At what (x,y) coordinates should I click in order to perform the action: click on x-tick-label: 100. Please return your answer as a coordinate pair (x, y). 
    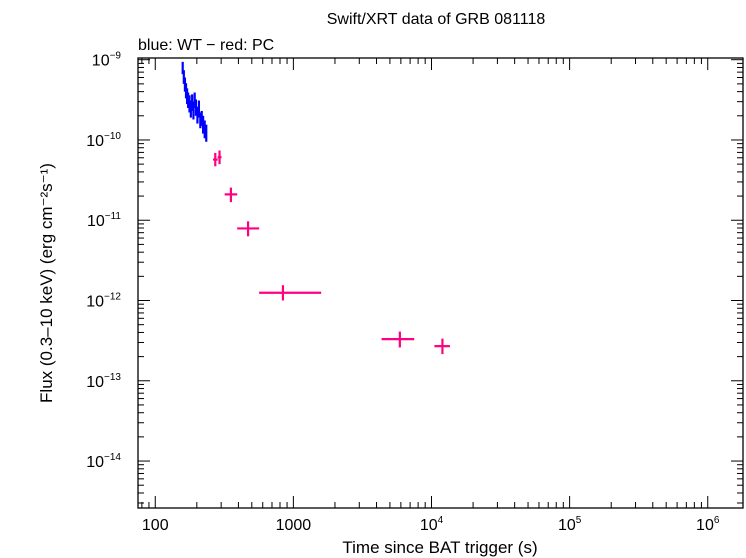
    Looking at the image, I should click on (155, 525).